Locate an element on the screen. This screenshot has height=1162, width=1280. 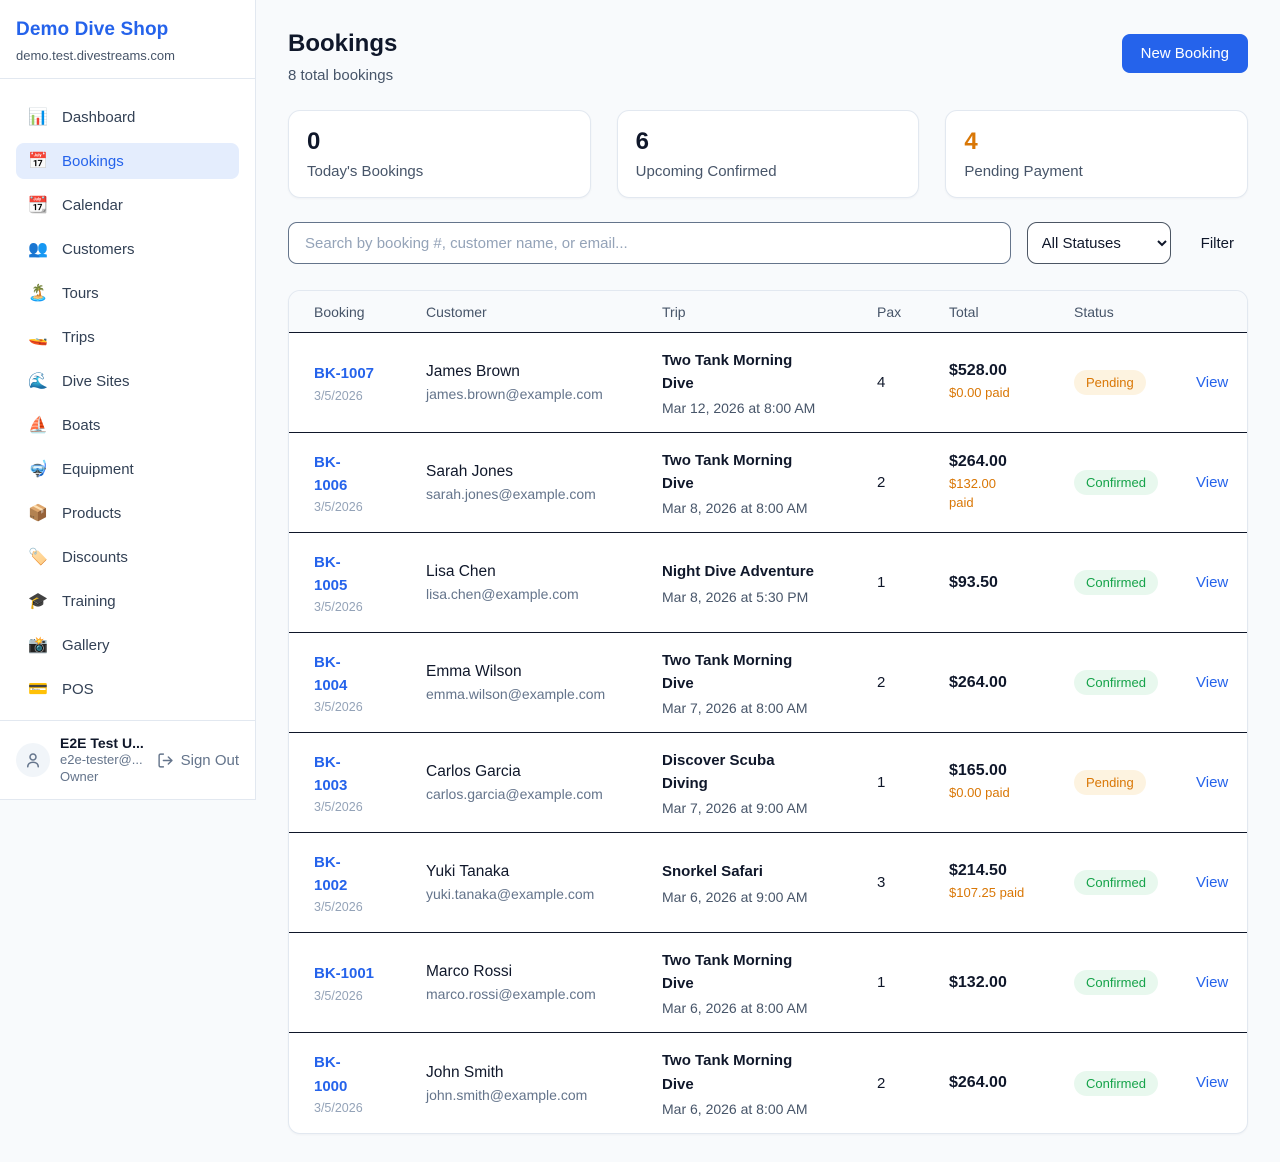
sidebar-nav-item: 📅 Bookings is located at coordinates (127, 161).